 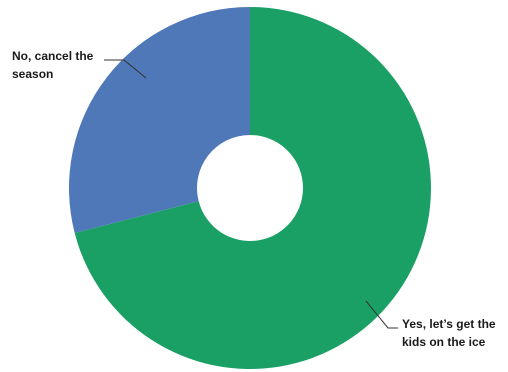 What do you see at coordinates (449, 324) in the screenshot?
I see `slice-label-0-line-0: Yes, let’s get the` at bounding box center [449, 324].